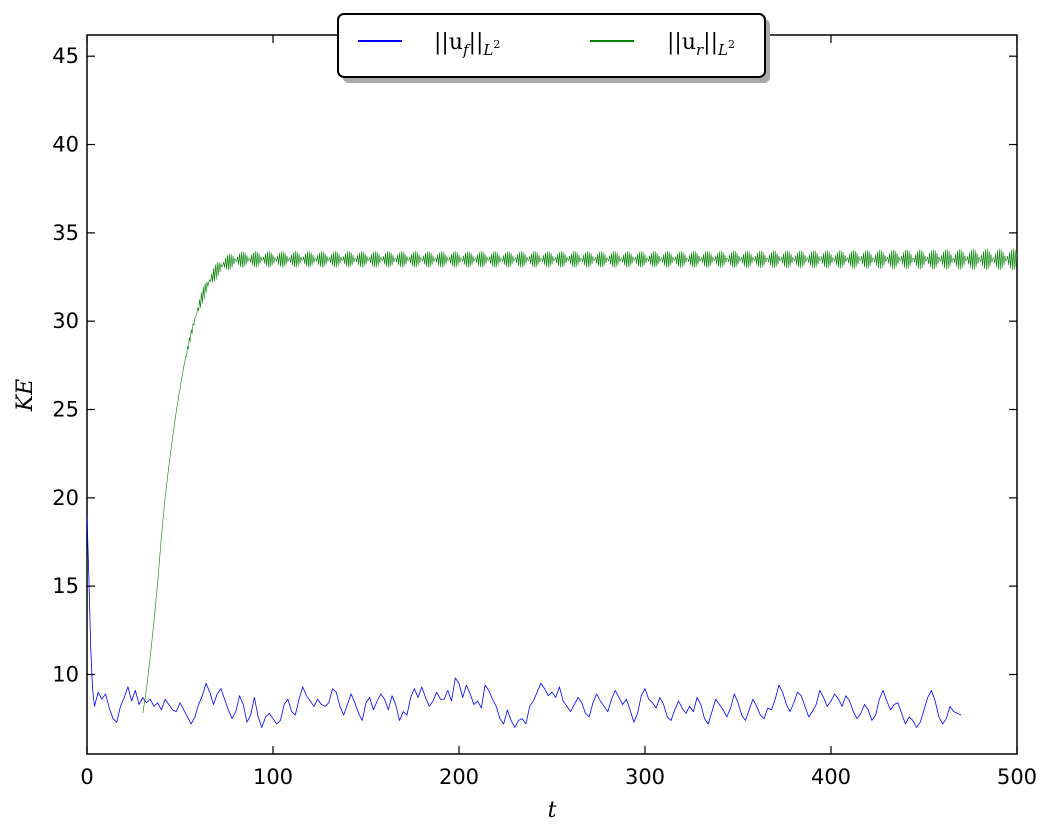 This screenshot has width=1053, height=837. Describe the element at coordinates (65, 586) in the screenshot. I see `y-tick-label: 15` at that location.